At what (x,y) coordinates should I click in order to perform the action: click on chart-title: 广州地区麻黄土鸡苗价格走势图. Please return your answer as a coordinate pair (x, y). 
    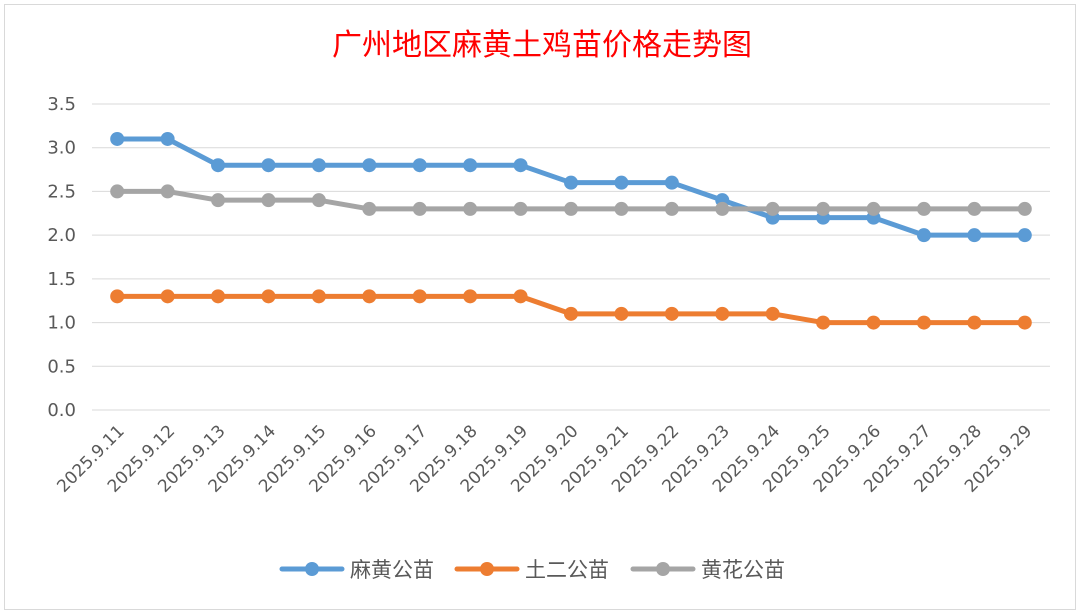
    Looking at the image, I should click on (542, 45).